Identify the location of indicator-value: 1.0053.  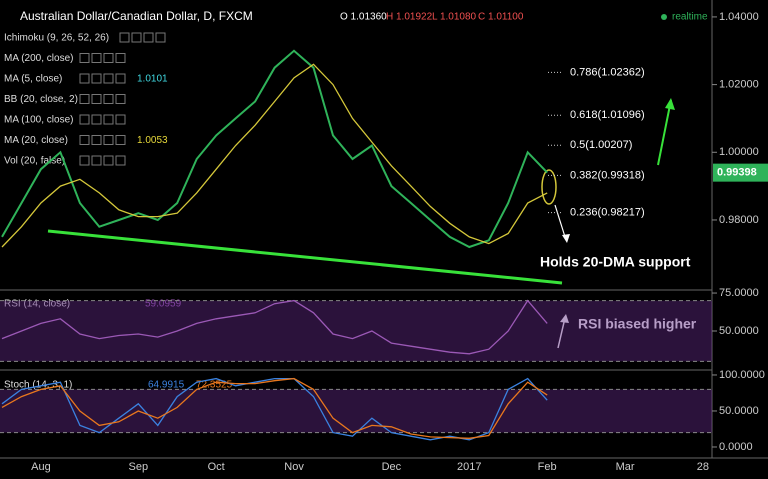
(152, 140).